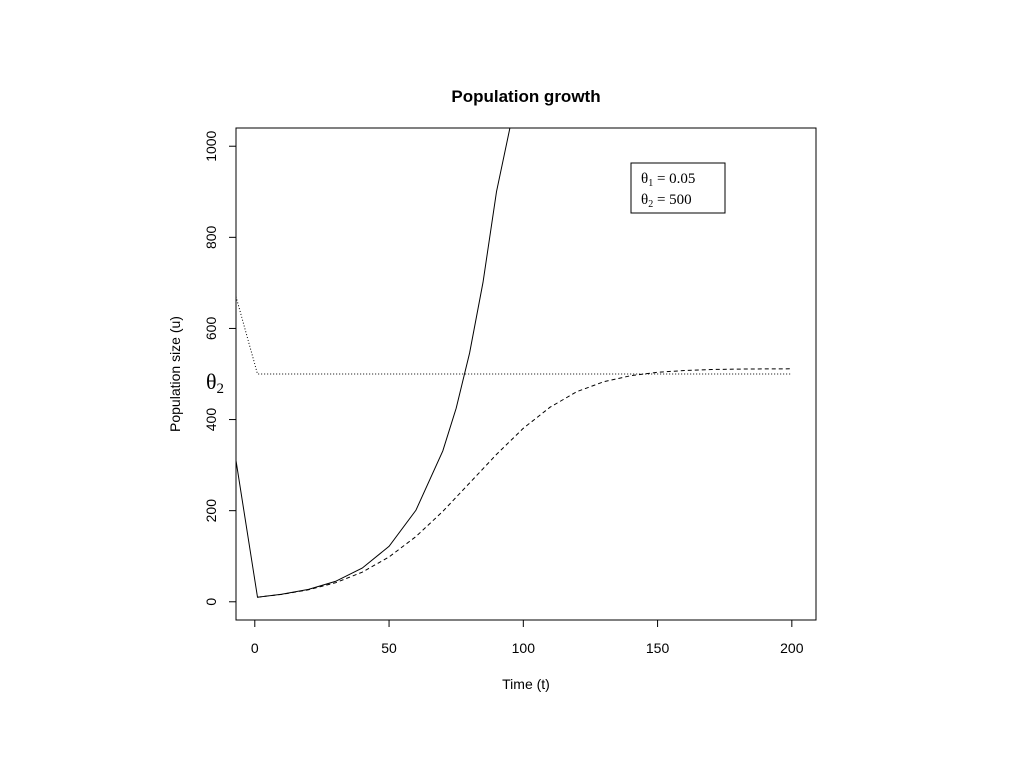 Image resolution: width=1024 pixels, height=768 pixels. I want to click on y-tick-label: 400, so click(211, 420).